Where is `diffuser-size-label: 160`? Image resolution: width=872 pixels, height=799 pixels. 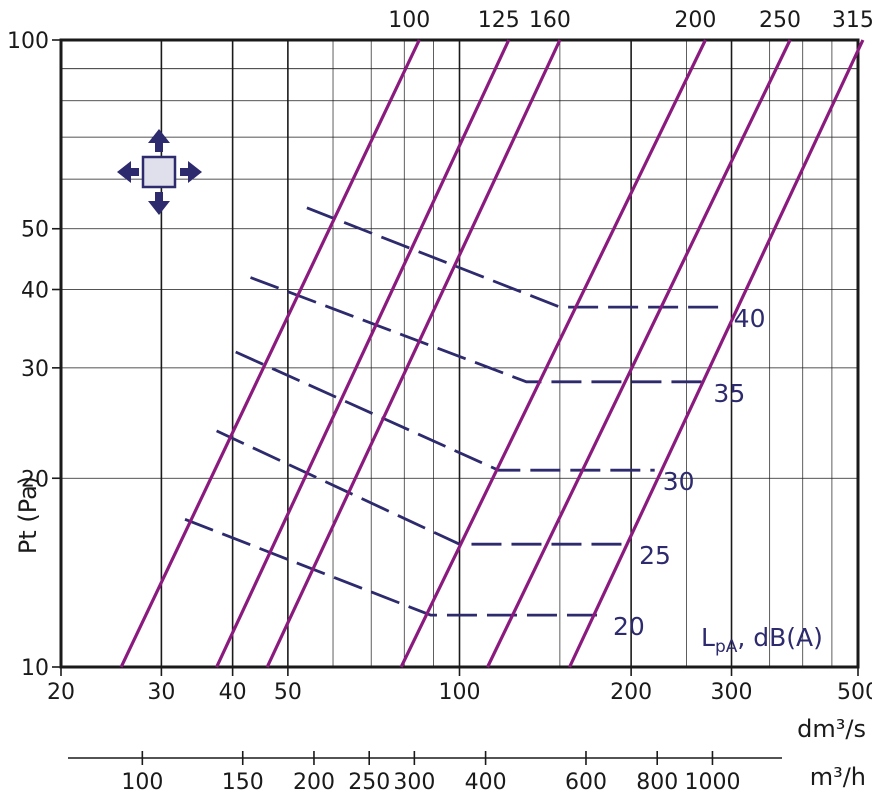
diffuser-size-label: 160 is located at coordinates (550, 20).